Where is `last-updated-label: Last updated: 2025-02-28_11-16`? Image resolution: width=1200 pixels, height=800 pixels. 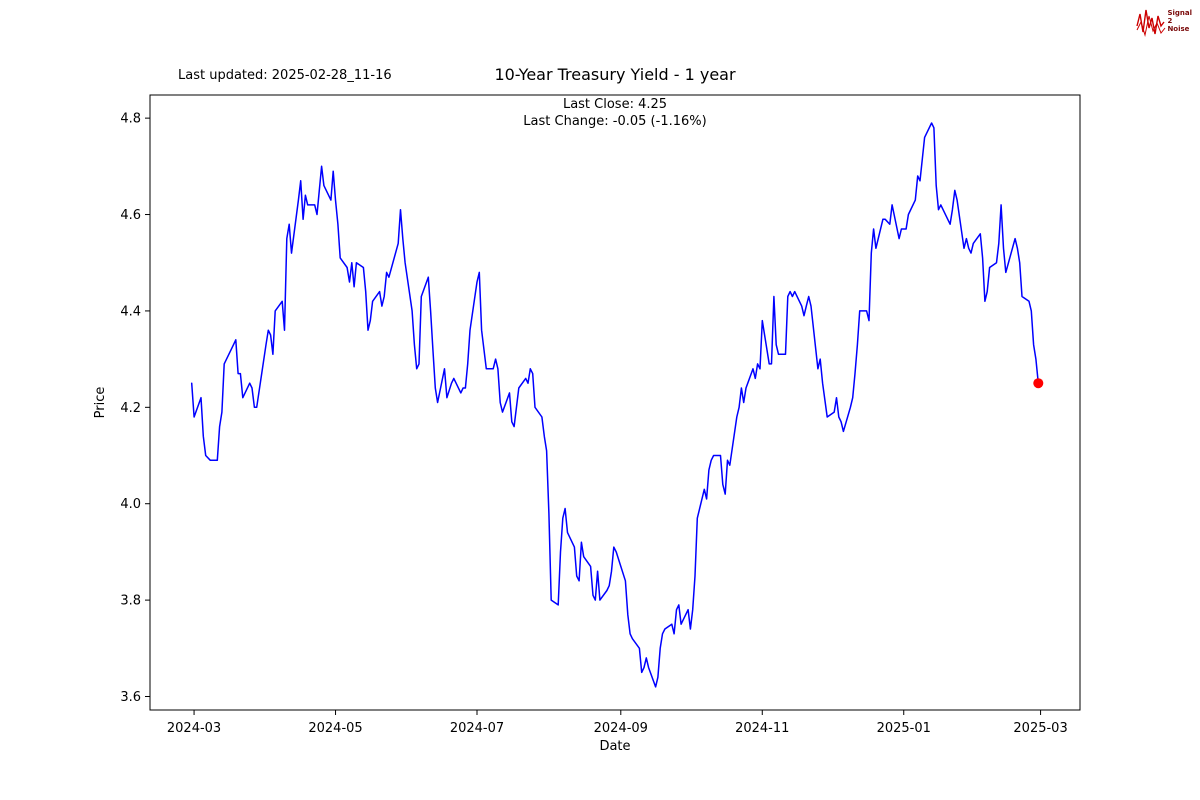 last-updated-label: Last updated: 2025-02-28_11-16 is located at coordinates (285, 75).